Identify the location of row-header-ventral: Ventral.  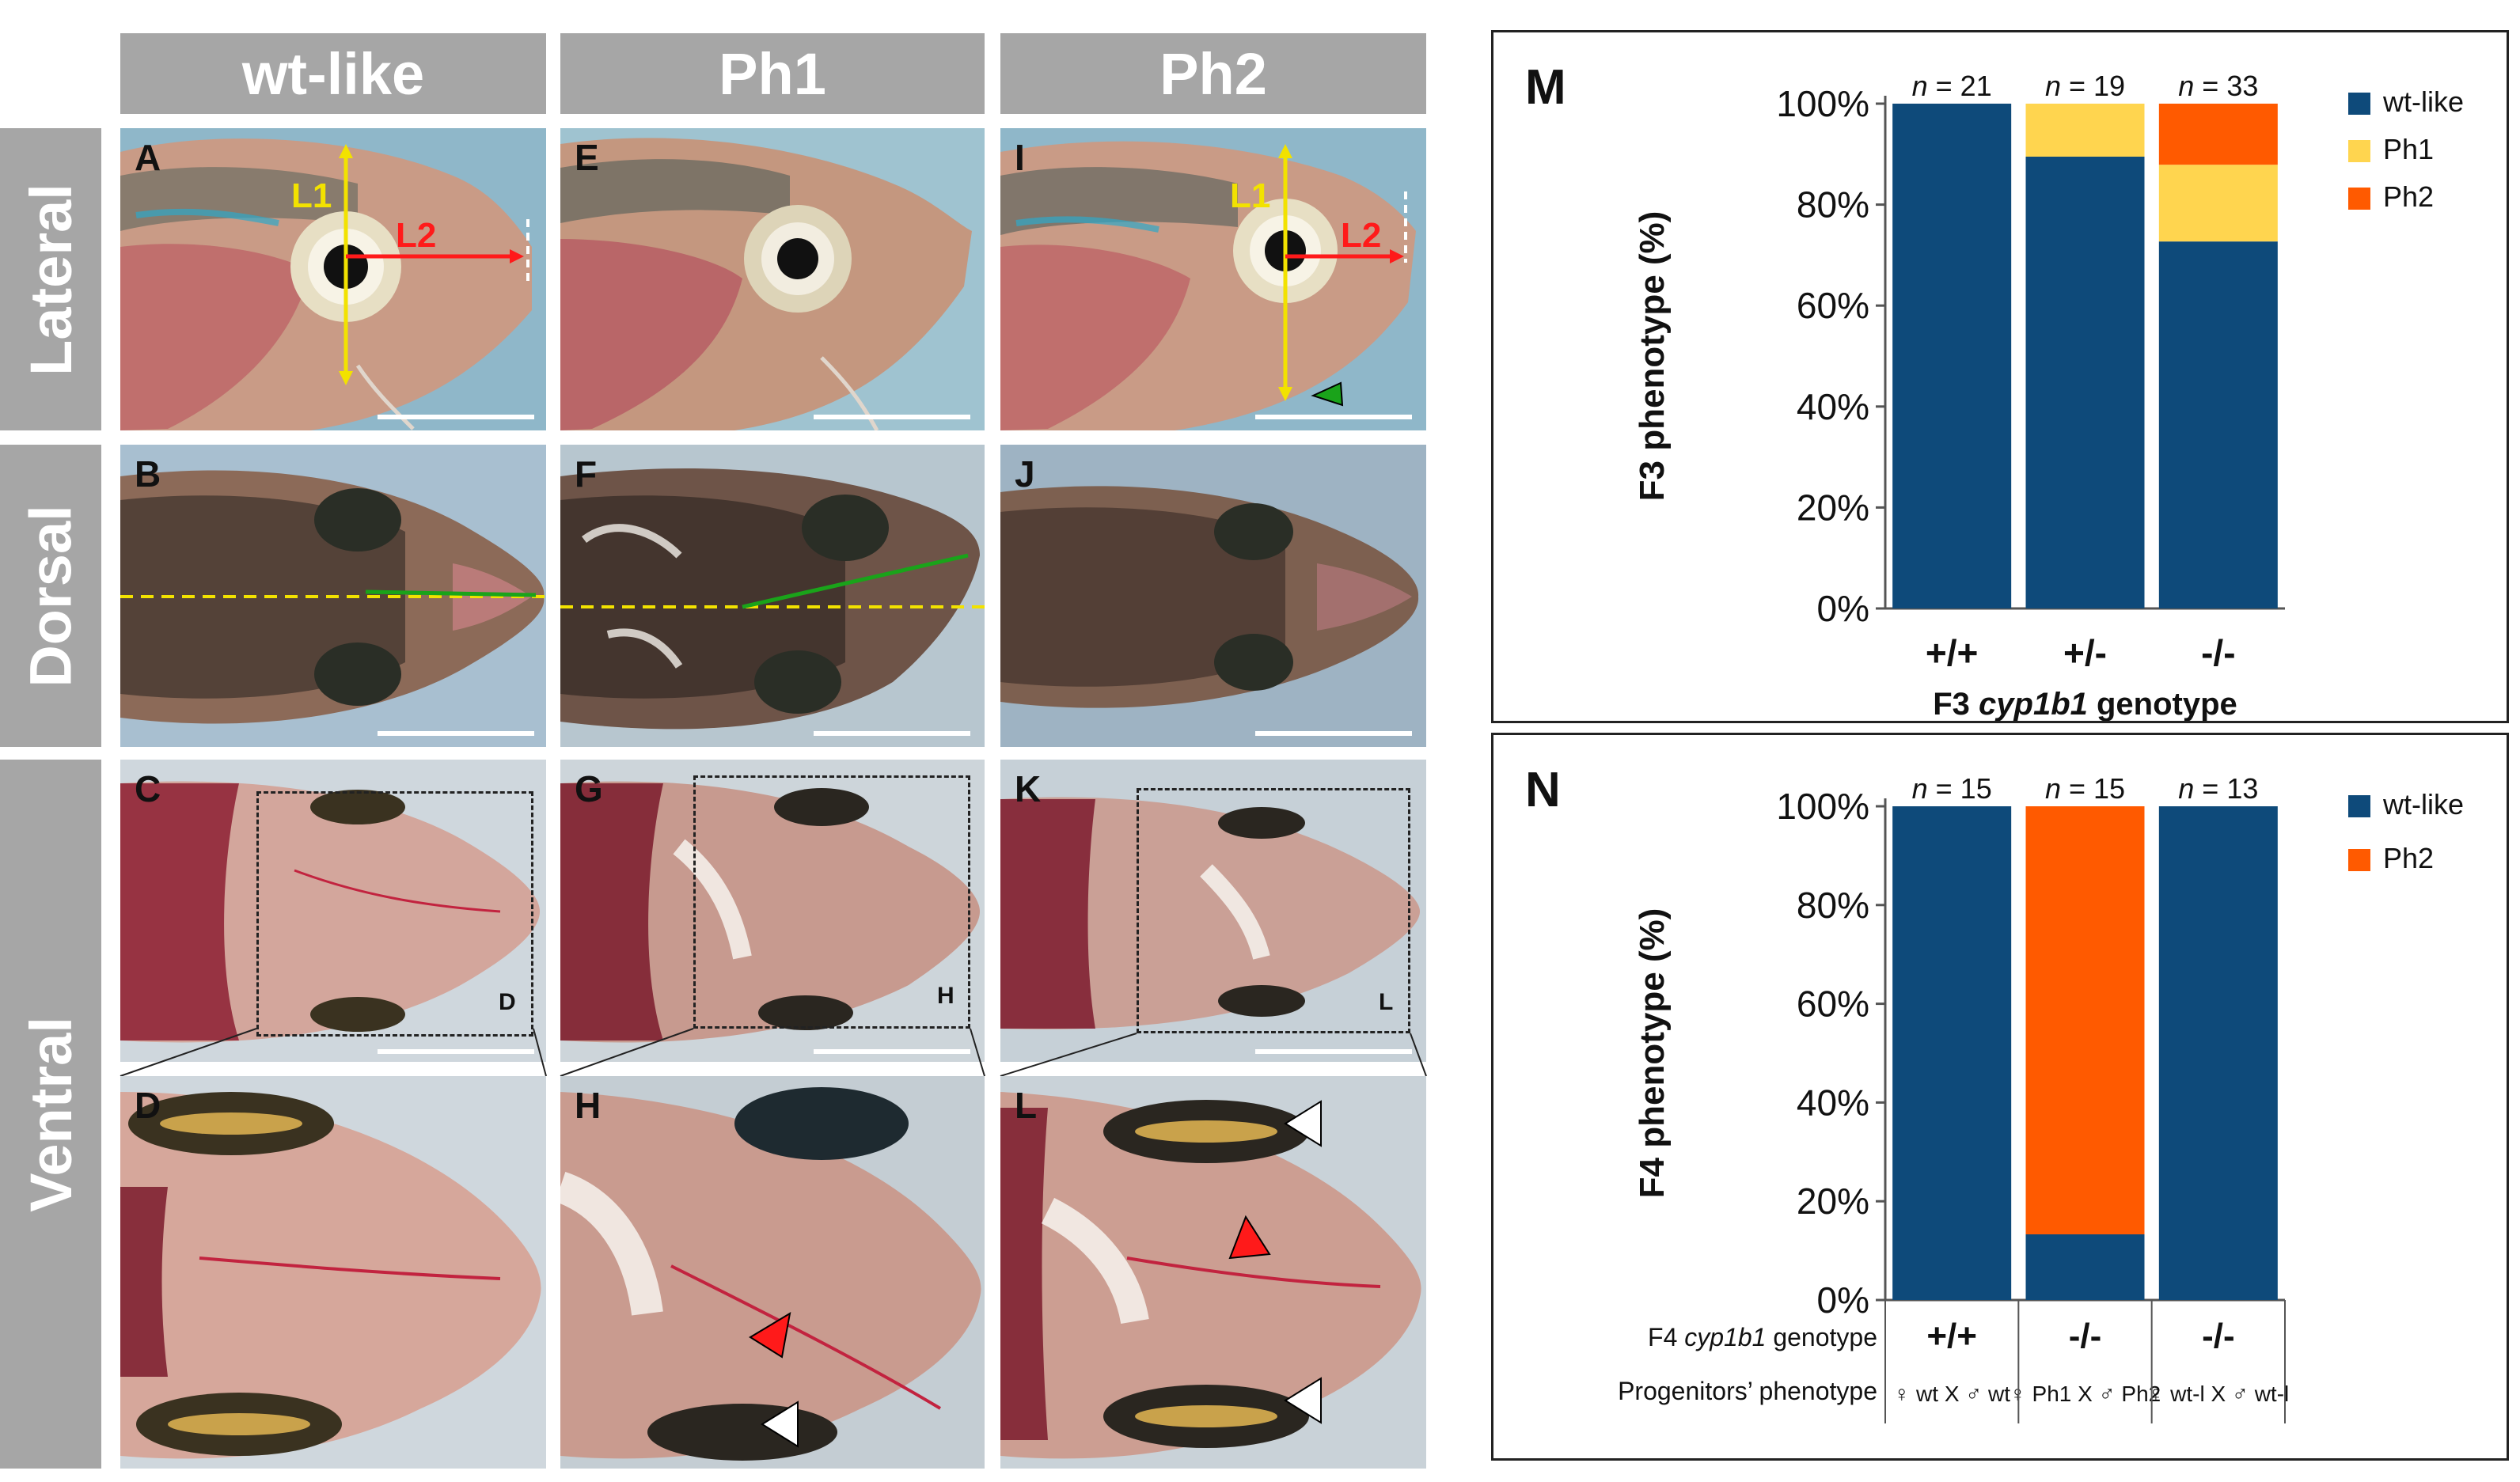
(50, 1114).